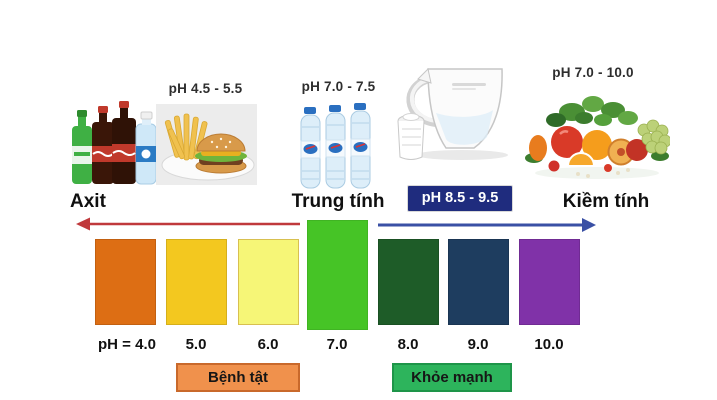 The image size is (717, 400). I want to click on filtered-water-ph-badge: pH 8.5 - 9.5, so click(460, 198).